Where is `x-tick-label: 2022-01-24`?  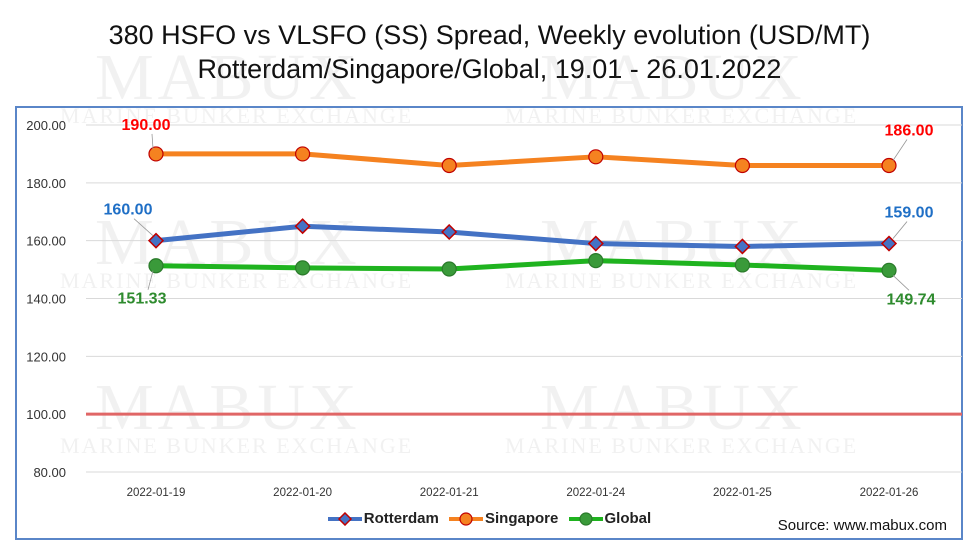
x-tick-label: 2022-01-24 is located at coordinates (595, 493).